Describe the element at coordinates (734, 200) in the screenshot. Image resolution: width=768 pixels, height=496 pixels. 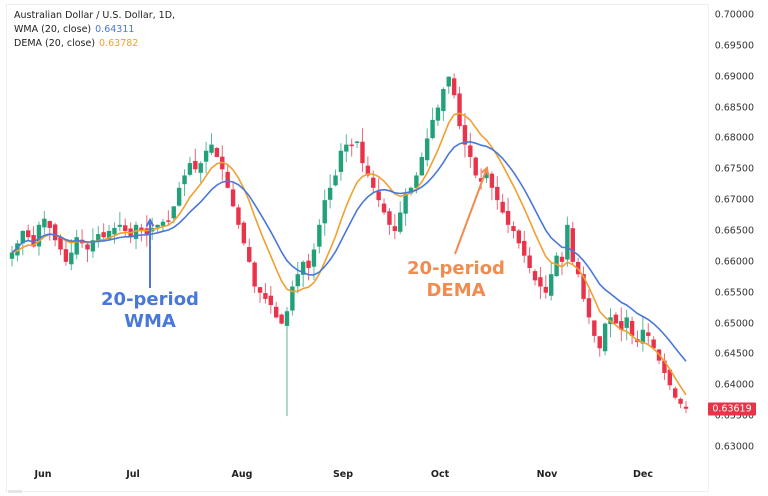
I see `price-tick-label: 0.67000` at that location.